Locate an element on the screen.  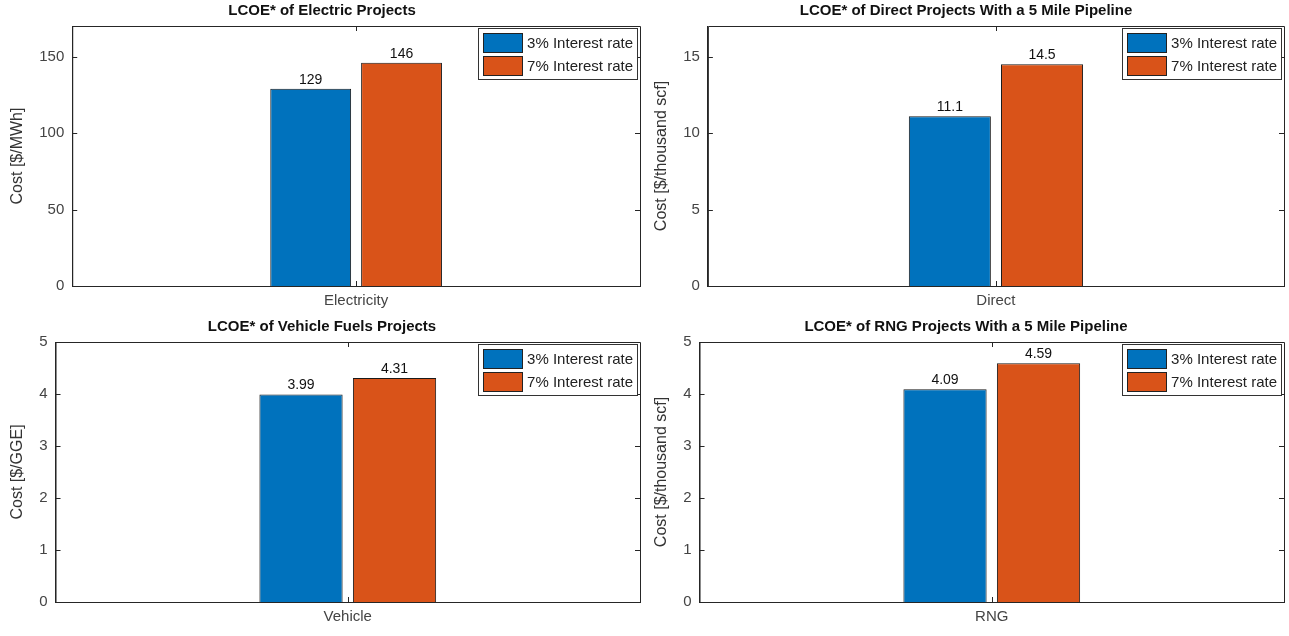
chart-title: LCOE* of Electric Projects is located at coordinates (322, 10).